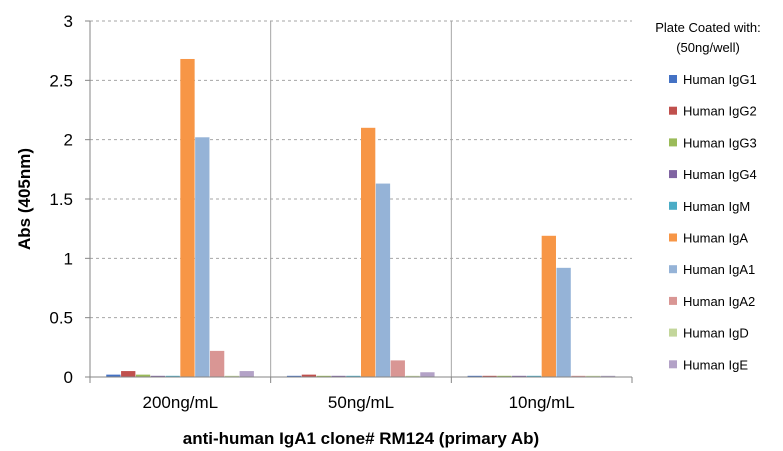  What do you see at coordinates (720, 174) in the screenshot?
I see `legend-label: Human IgG4` at bounding box center [720, 174].